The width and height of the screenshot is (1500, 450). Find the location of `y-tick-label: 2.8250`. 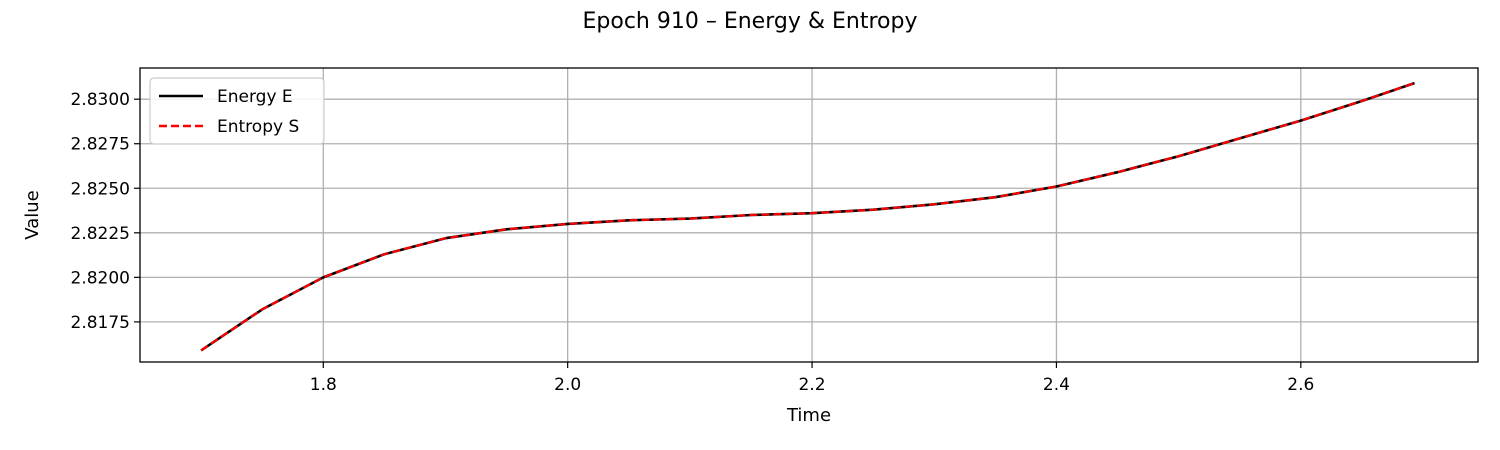

y-tick-label: 2.8250 is located at coordinates (100, 189).